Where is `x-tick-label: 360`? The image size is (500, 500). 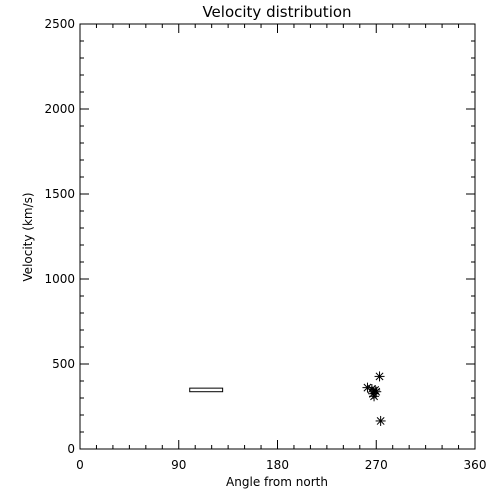 x-tick-label: 360 is located at coordinates (475, 465).